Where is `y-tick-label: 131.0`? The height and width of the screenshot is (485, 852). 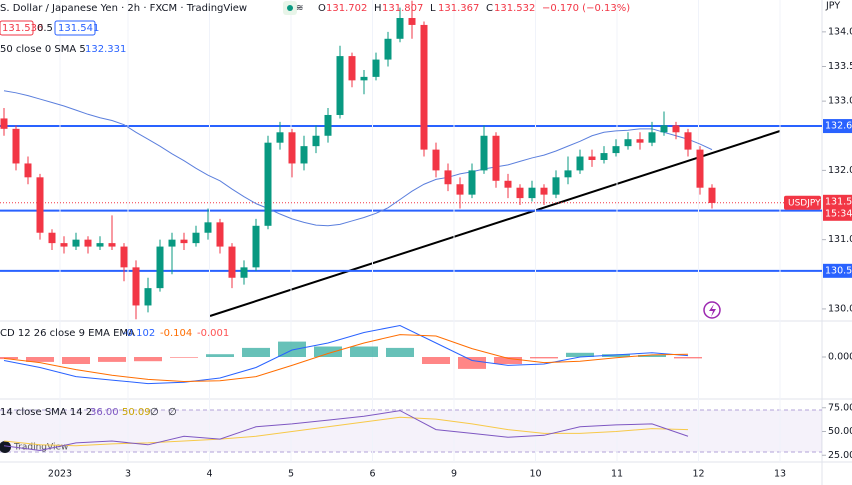
y-tick-label: 131.0 is located at coordinates (840, 239).